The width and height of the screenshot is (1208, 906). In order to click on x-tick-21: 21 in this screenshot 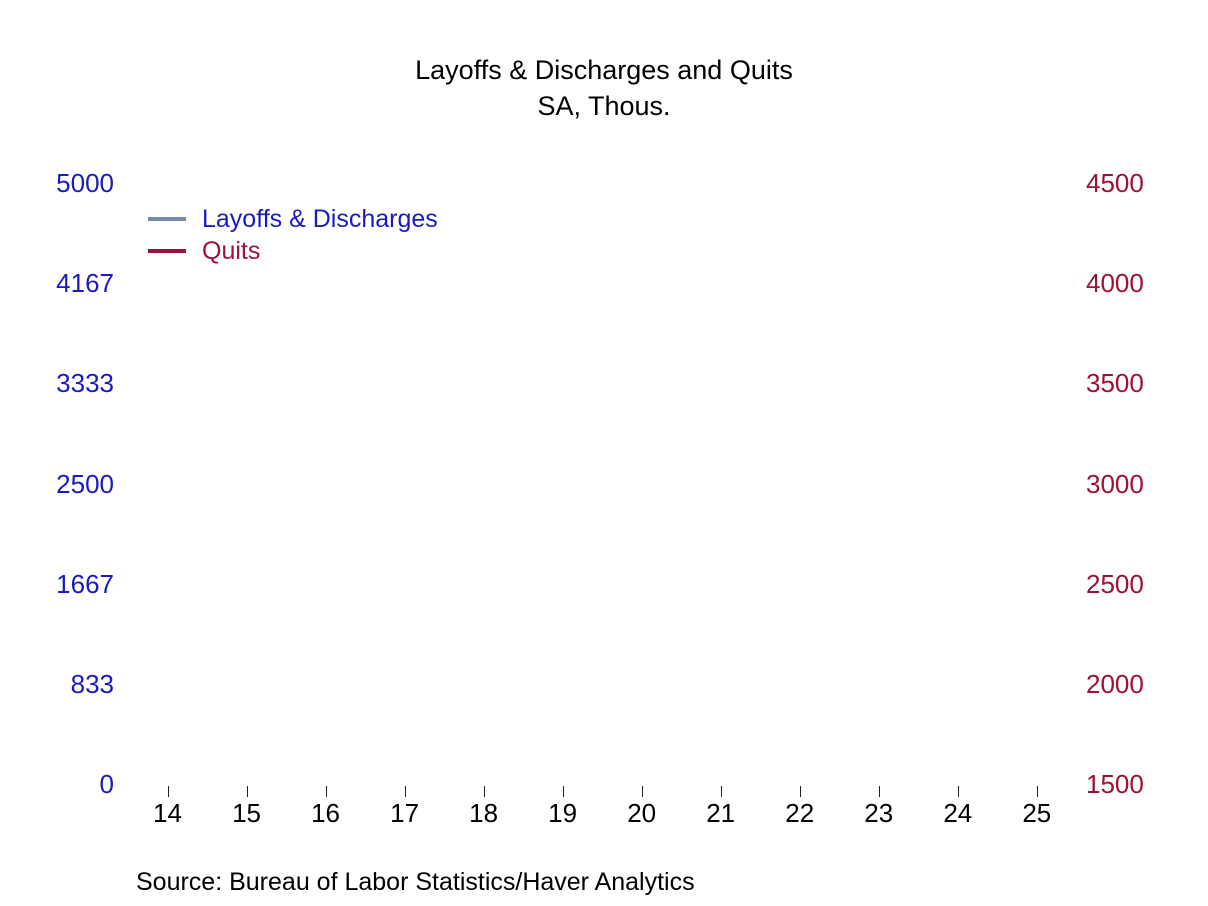, I will do `click(721, 813)`.